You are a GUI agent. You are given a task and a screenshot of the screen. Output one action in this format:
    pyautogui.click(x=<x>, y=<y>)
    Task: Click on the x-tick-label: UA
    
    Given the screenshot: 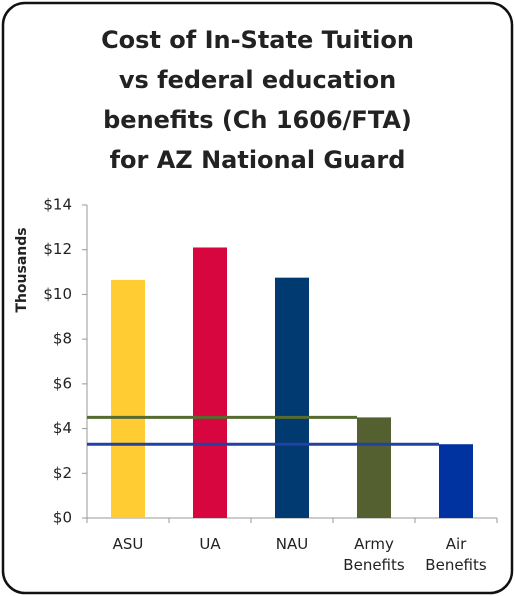 What is the action you would take?
    pyautogui.click(x=210, y=544)
    